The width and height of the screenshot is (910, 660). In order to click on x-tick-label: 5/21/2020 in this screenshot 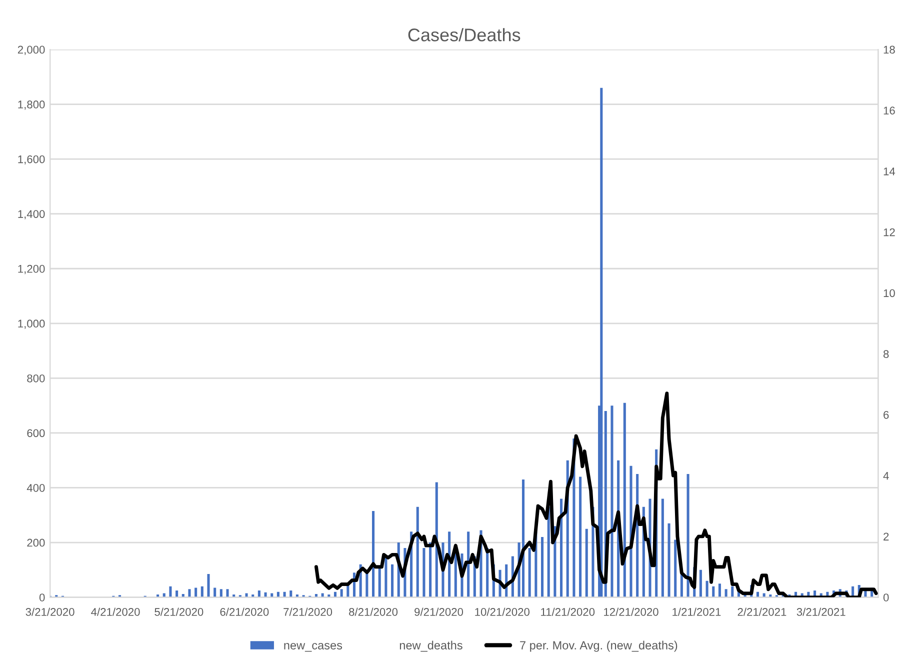, I will do `click(179, 612)`.